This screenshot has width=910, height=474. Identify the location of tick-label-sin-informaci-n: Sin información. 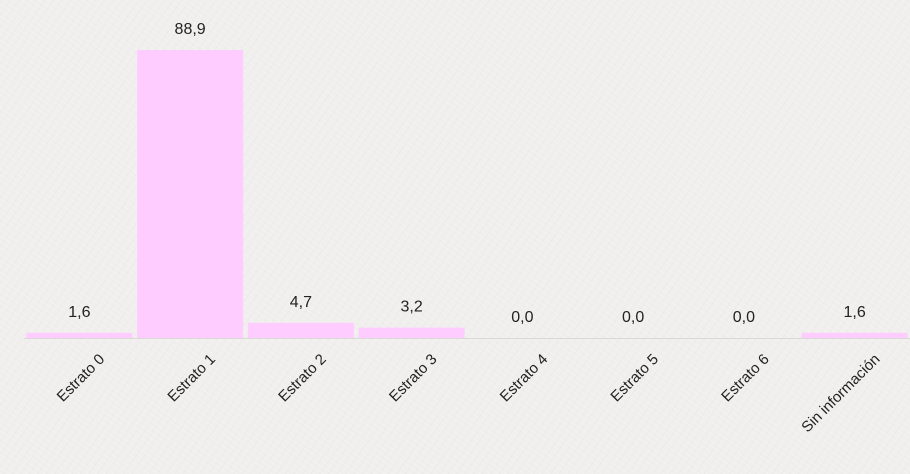
(840, 393).